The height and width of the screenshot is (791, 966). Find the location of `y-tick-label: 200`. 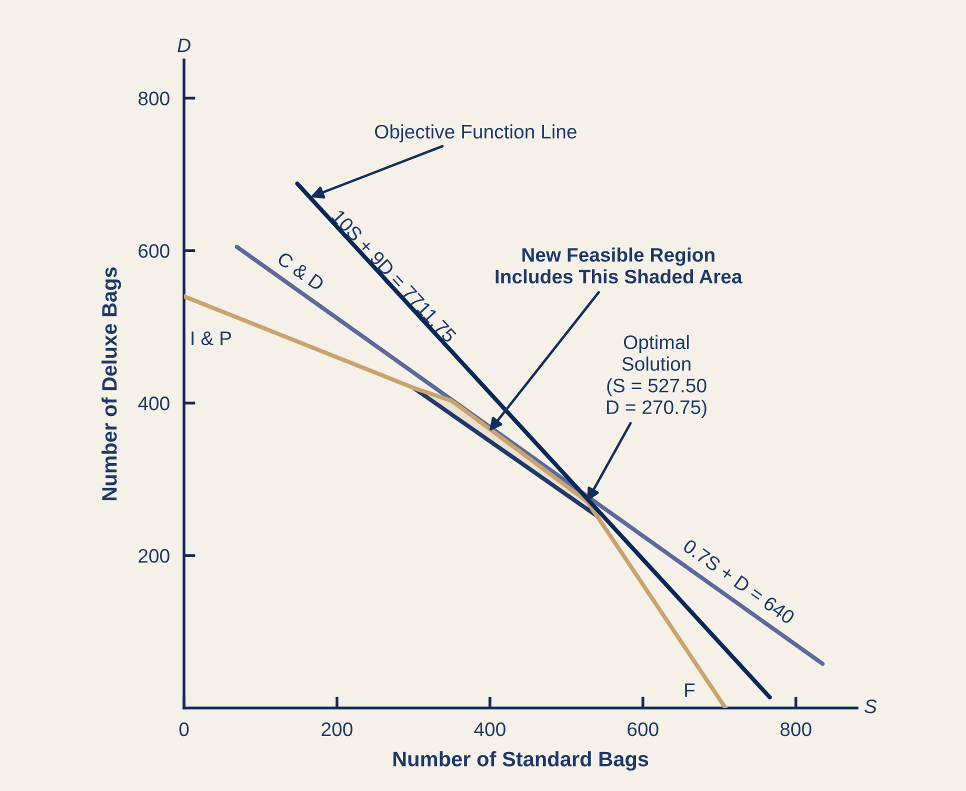

y-tick-label: 200 is located at coordinates (154, 556).